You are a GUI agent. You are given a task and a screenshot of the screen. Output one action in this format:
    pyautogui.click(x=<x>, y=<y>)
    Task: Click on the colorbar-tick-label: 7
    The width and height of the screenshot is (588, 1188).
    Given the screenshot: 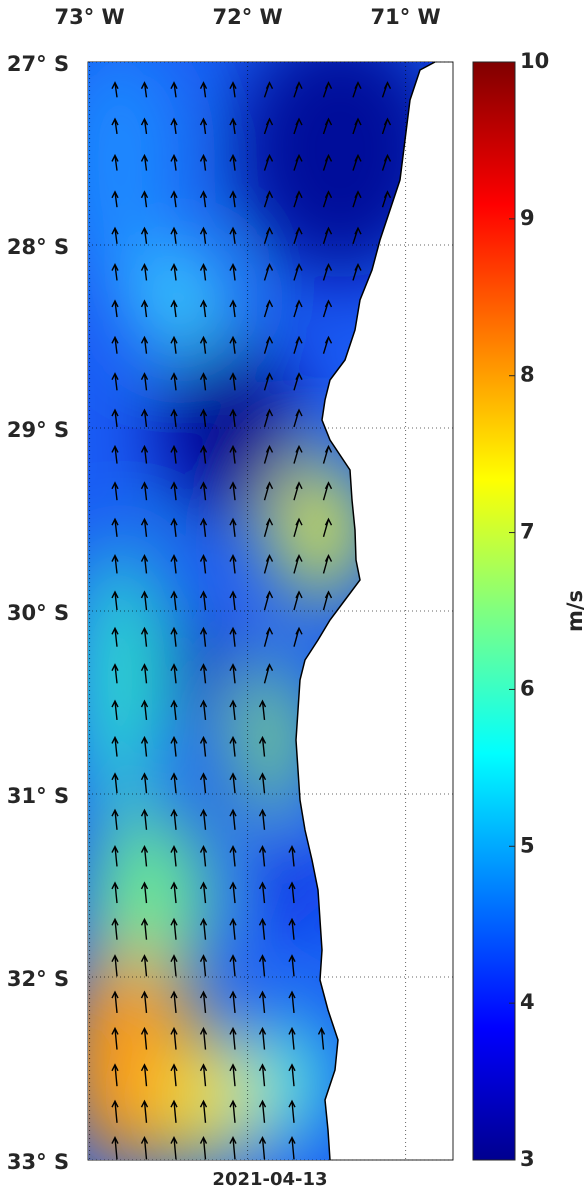 What is the action you would take?
    pyautogui.click(x=527, y=532)
    